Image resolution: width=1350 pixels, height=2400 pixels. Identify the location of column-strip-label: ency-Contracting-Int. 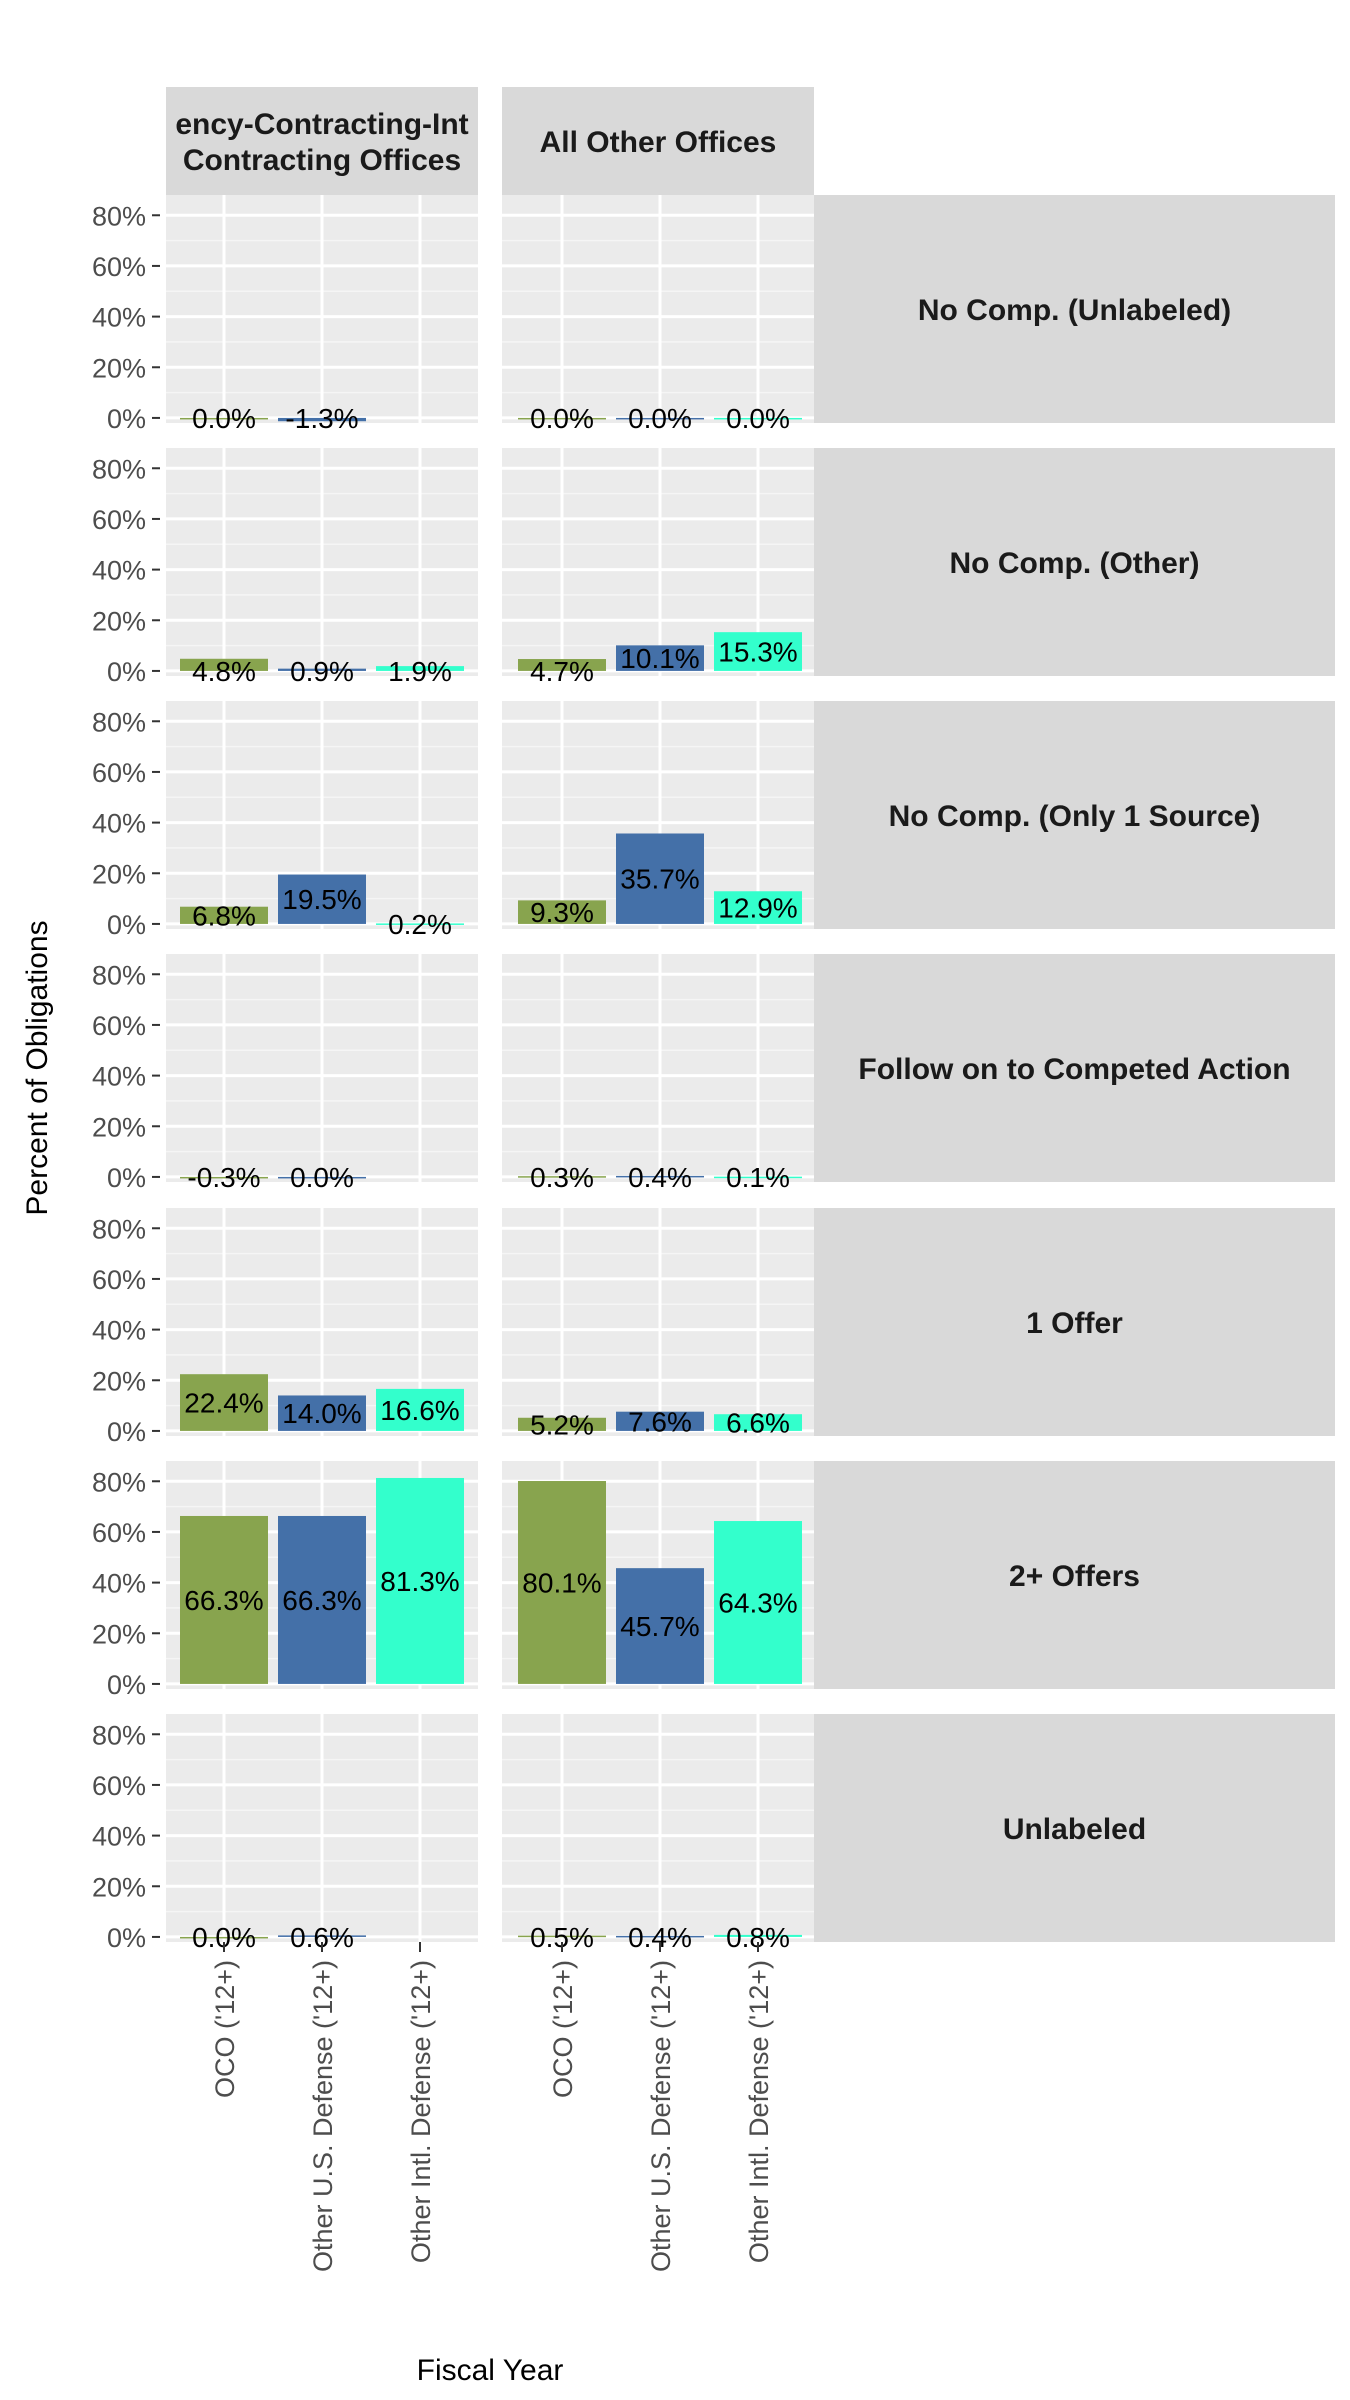
(321, 124).